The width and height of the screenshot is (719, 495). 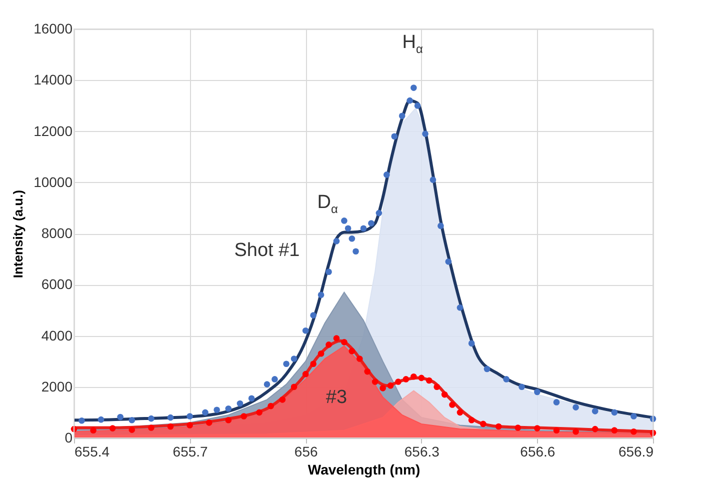 I want to click on x-tick-label: 655.7, so click(x=190, y=452).